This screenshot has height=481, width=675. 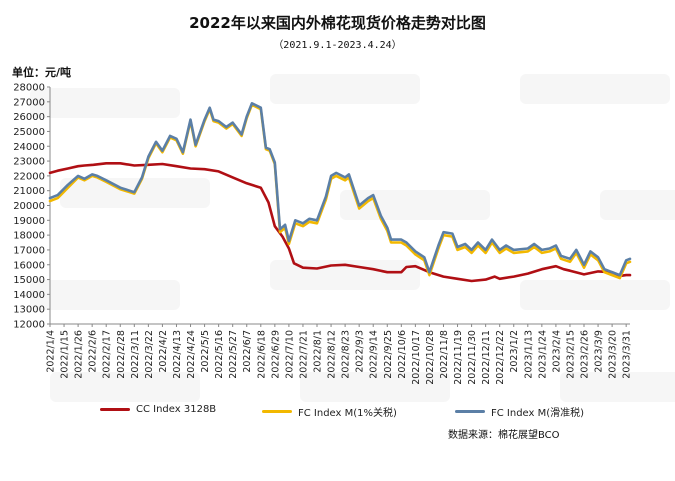 I want to click on legend-item-fc-index-1pct: FC Index M(1%关税), so click(x=329, y=411).